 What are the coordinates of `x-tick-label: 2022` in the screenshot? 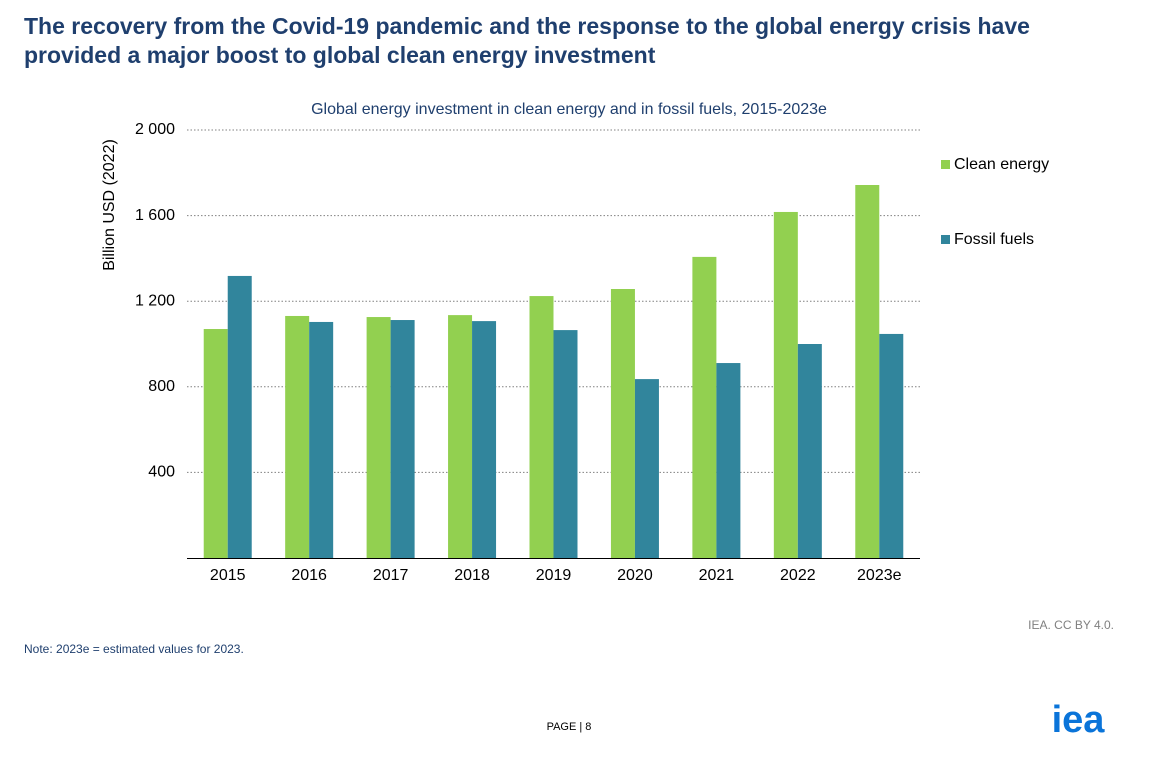 It's located at (798, 575).